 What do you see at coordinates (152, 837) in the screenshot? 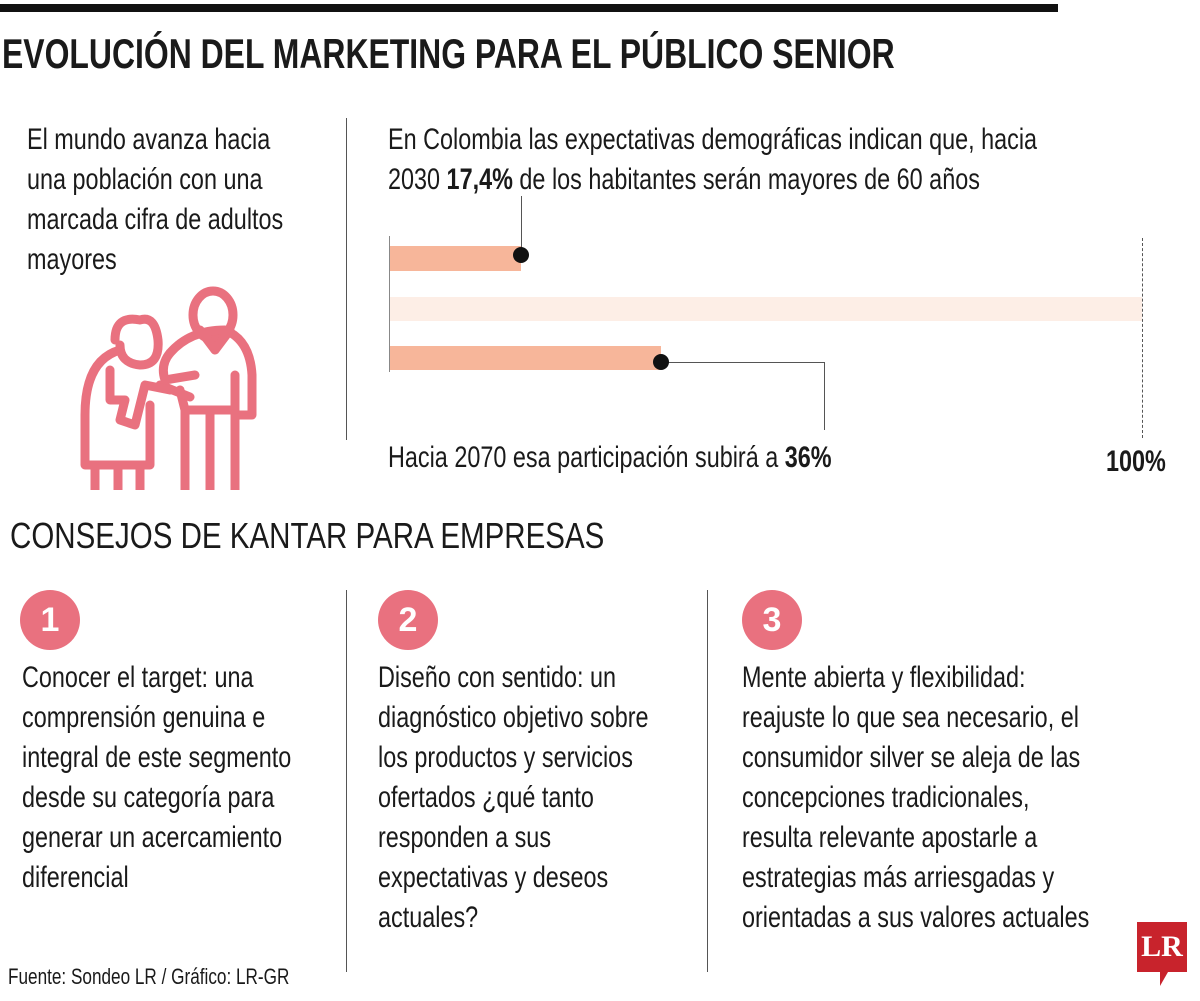
I see `tip-line: generar un acercamiento` at bounding box center [152, 837].